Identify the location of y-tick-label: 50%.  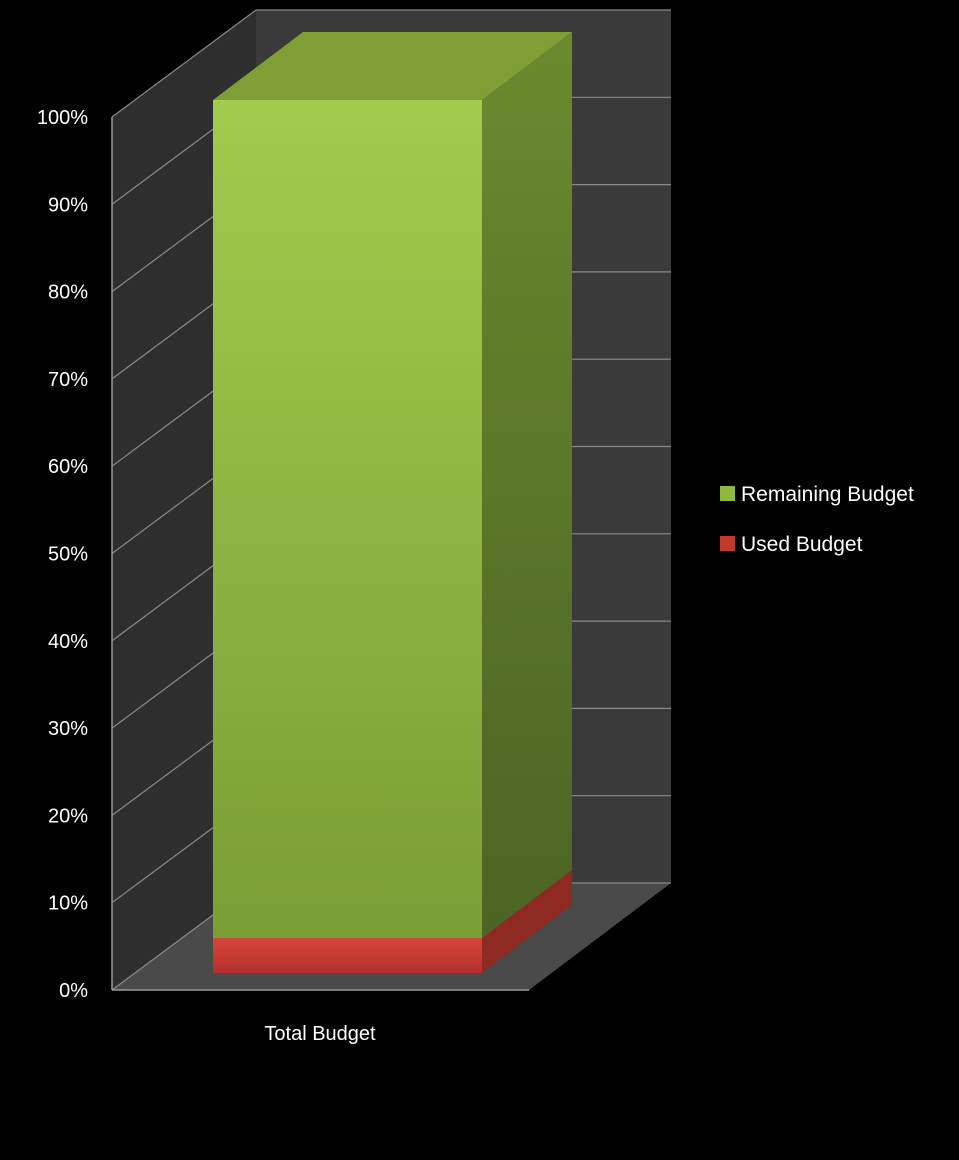
(68, 555).